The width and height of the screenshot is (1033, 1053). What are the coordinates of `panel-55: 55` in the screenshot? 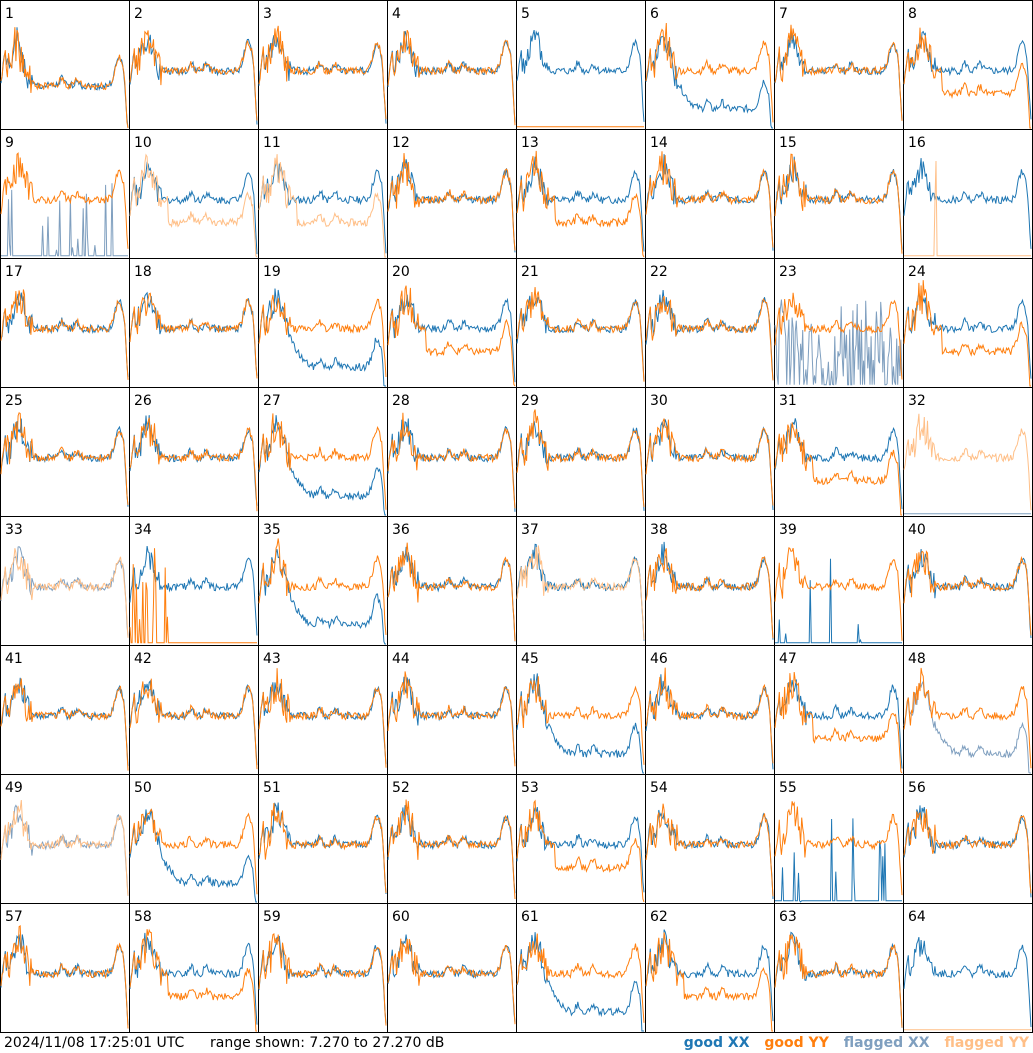 It's located at (839, 839).